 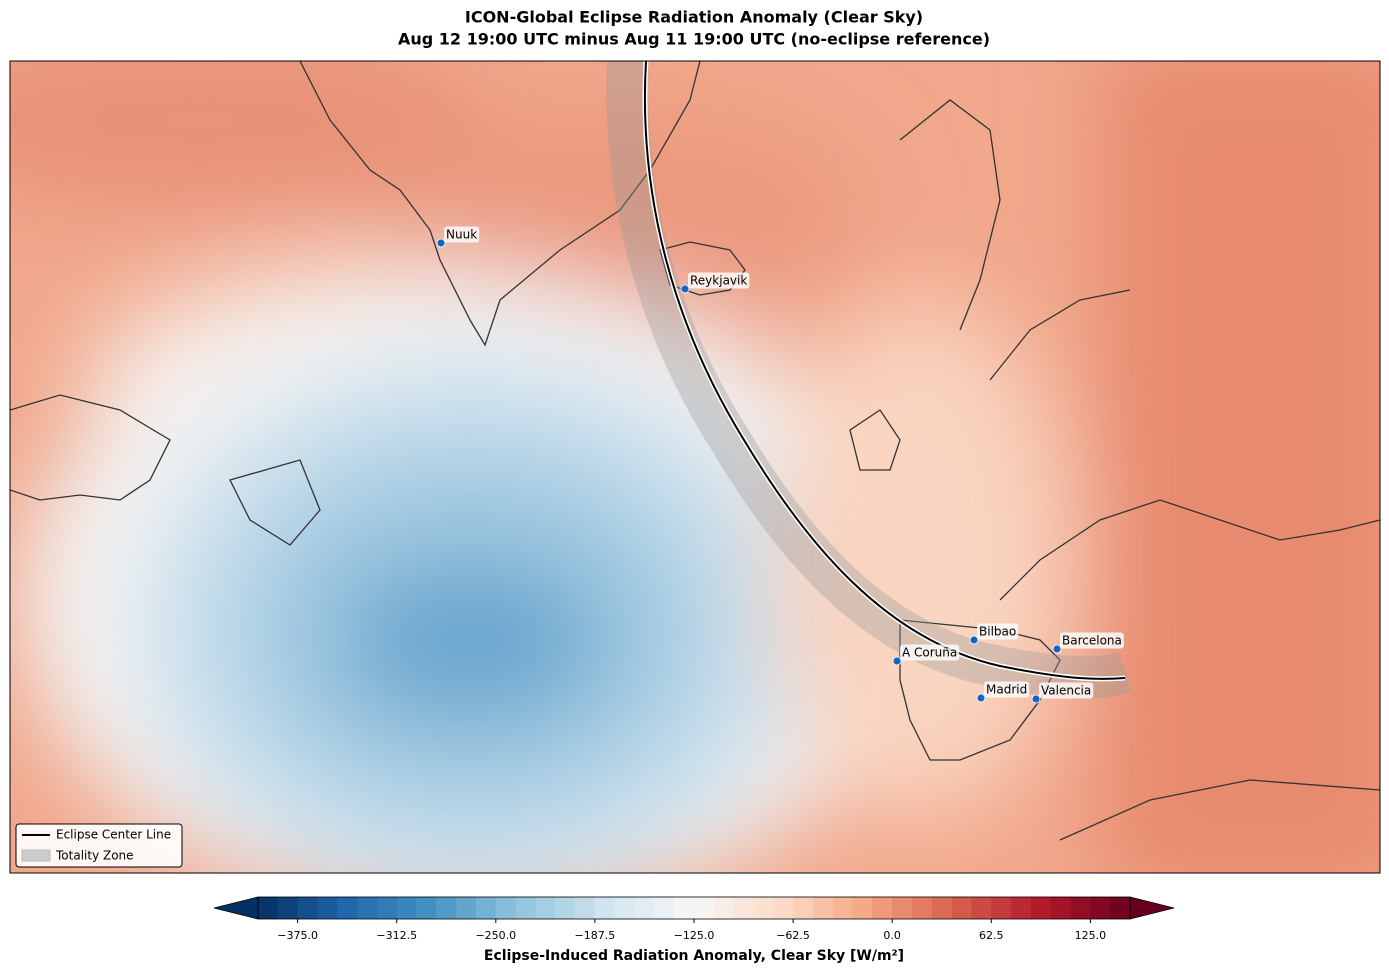 I want to click on colorbar-tick-label: −312.5, so click(x=396, y=935).